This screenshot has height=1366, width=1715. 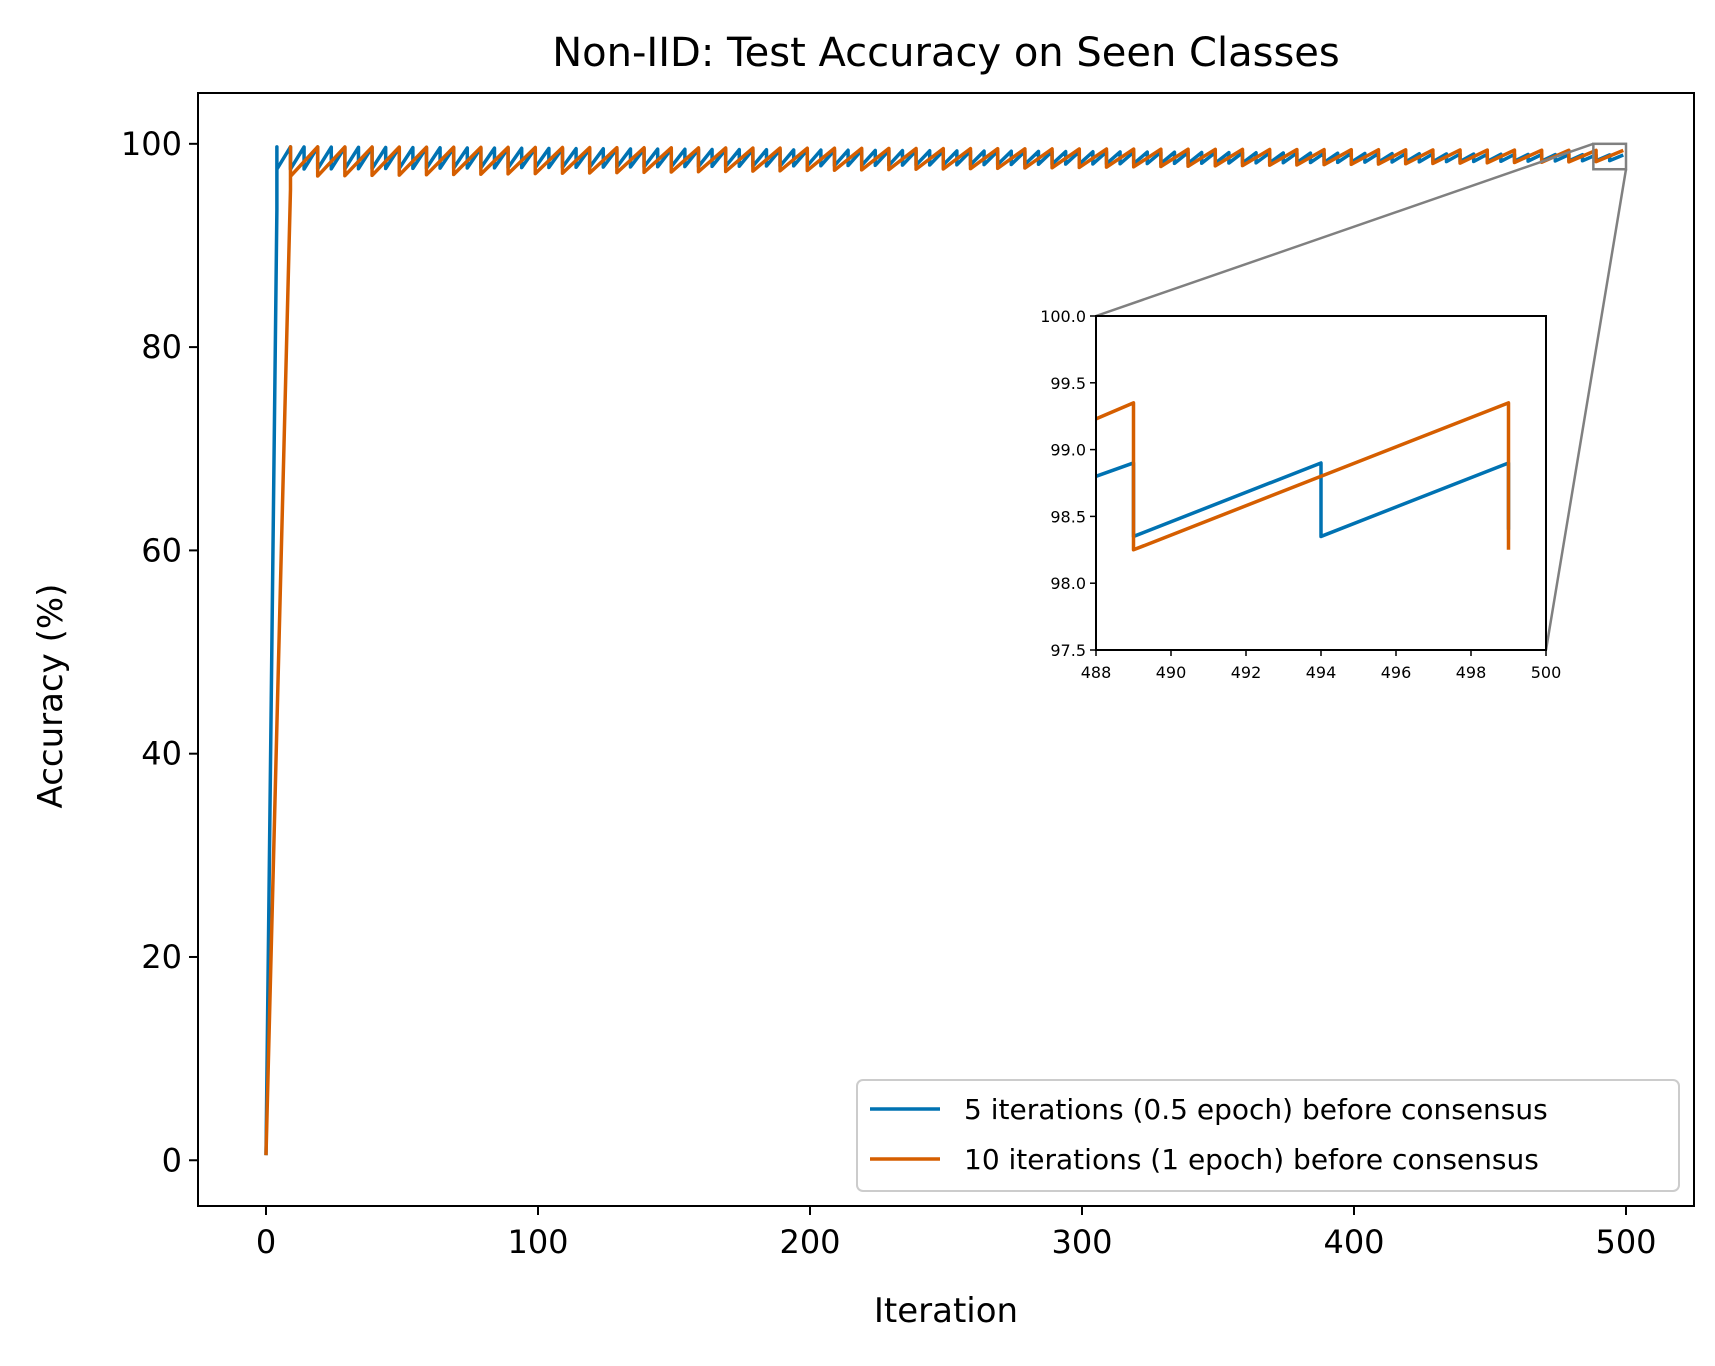 I want to click on x-tick-label: 200, so click(x=809, y=1242).